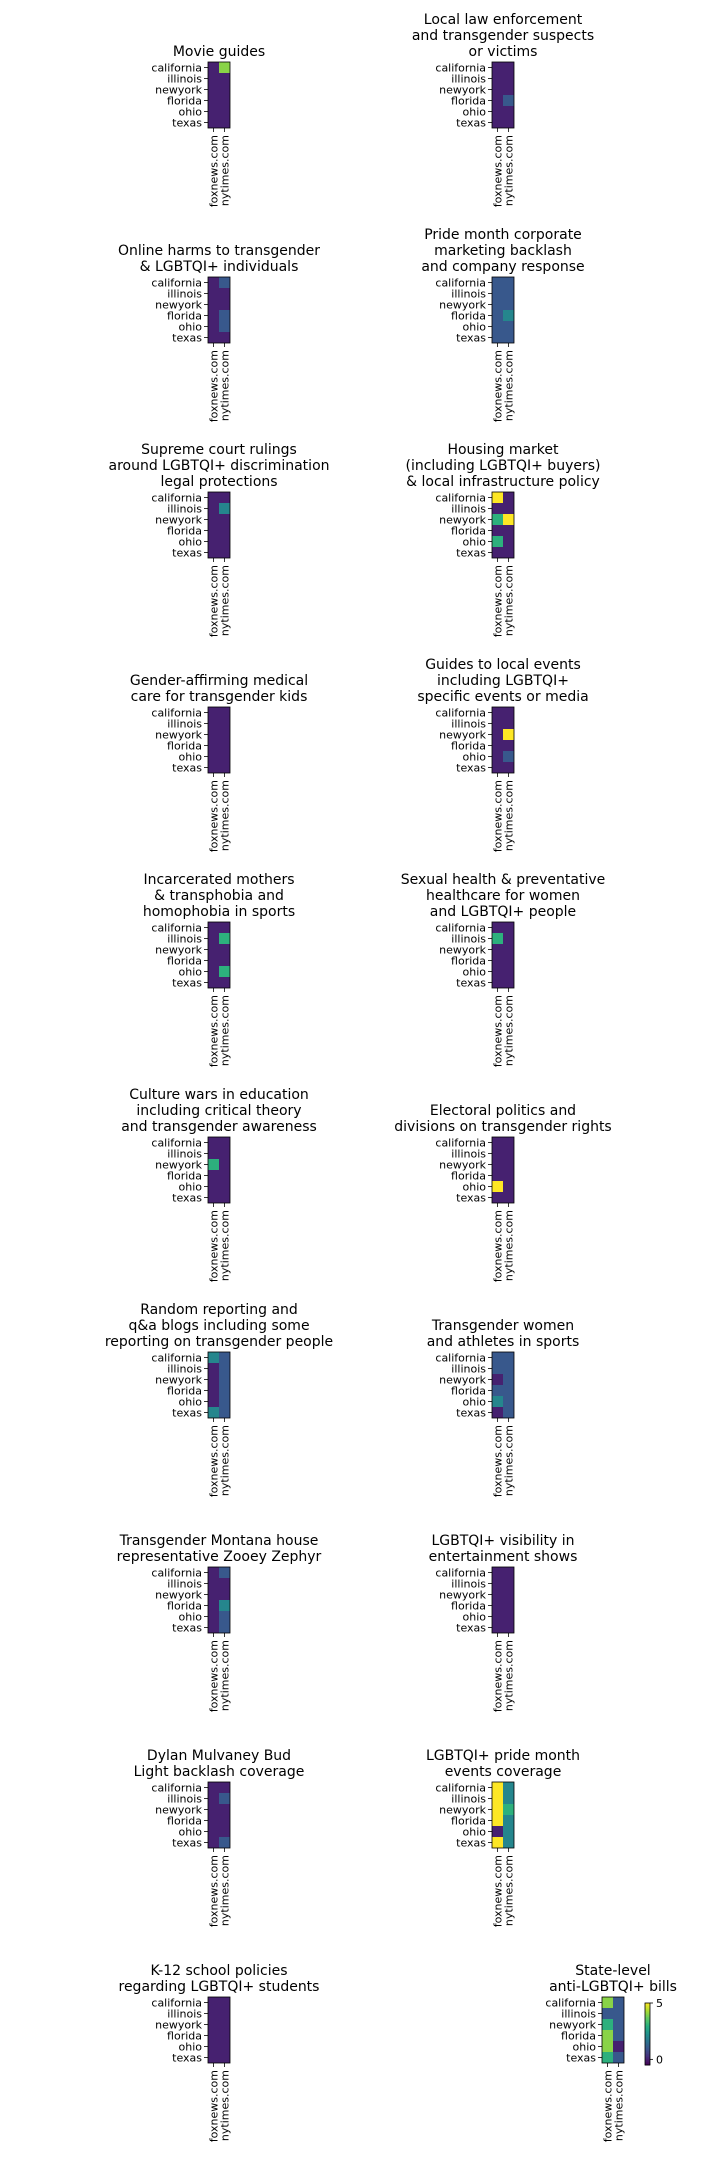  Describe the element at coordinates (502, 1127) in the screenshot. I see `panel-title: divisions on transgender rights` at that location.